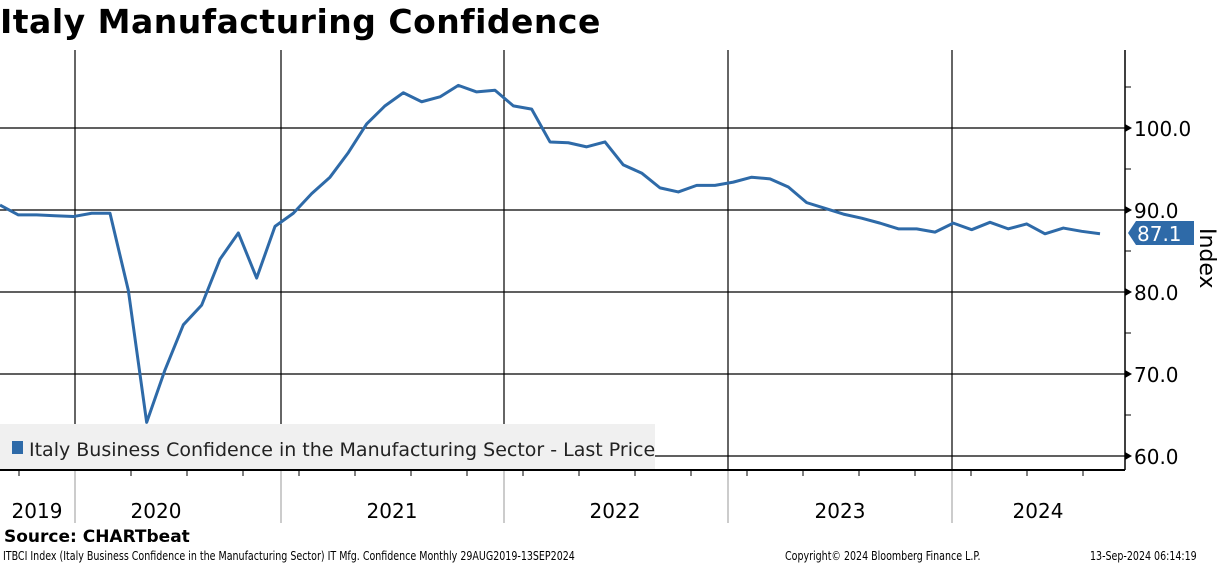 The height and width of the screenshot is (566, 1224). Describe the element at coordinates (1143, 556) in the screenshot. I see `footer-timestamp: 13-Sep-2024 06:14:19` at that location.